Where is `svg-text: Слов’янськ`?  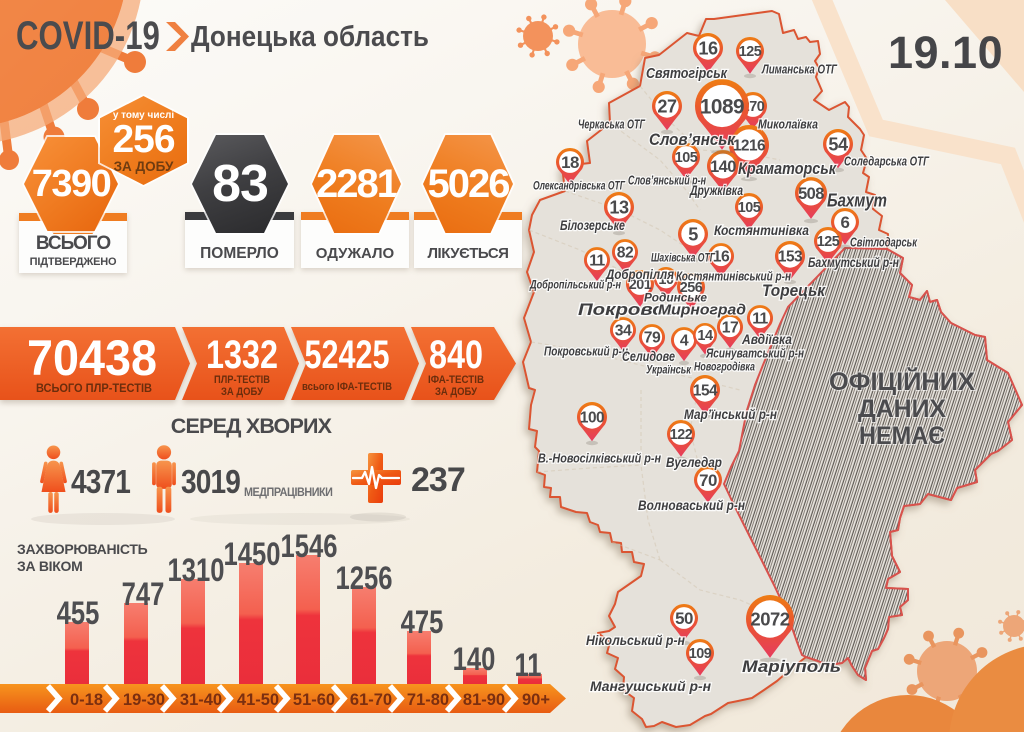 svg-text: Слов’янськ is located at coordinates (692, 139).